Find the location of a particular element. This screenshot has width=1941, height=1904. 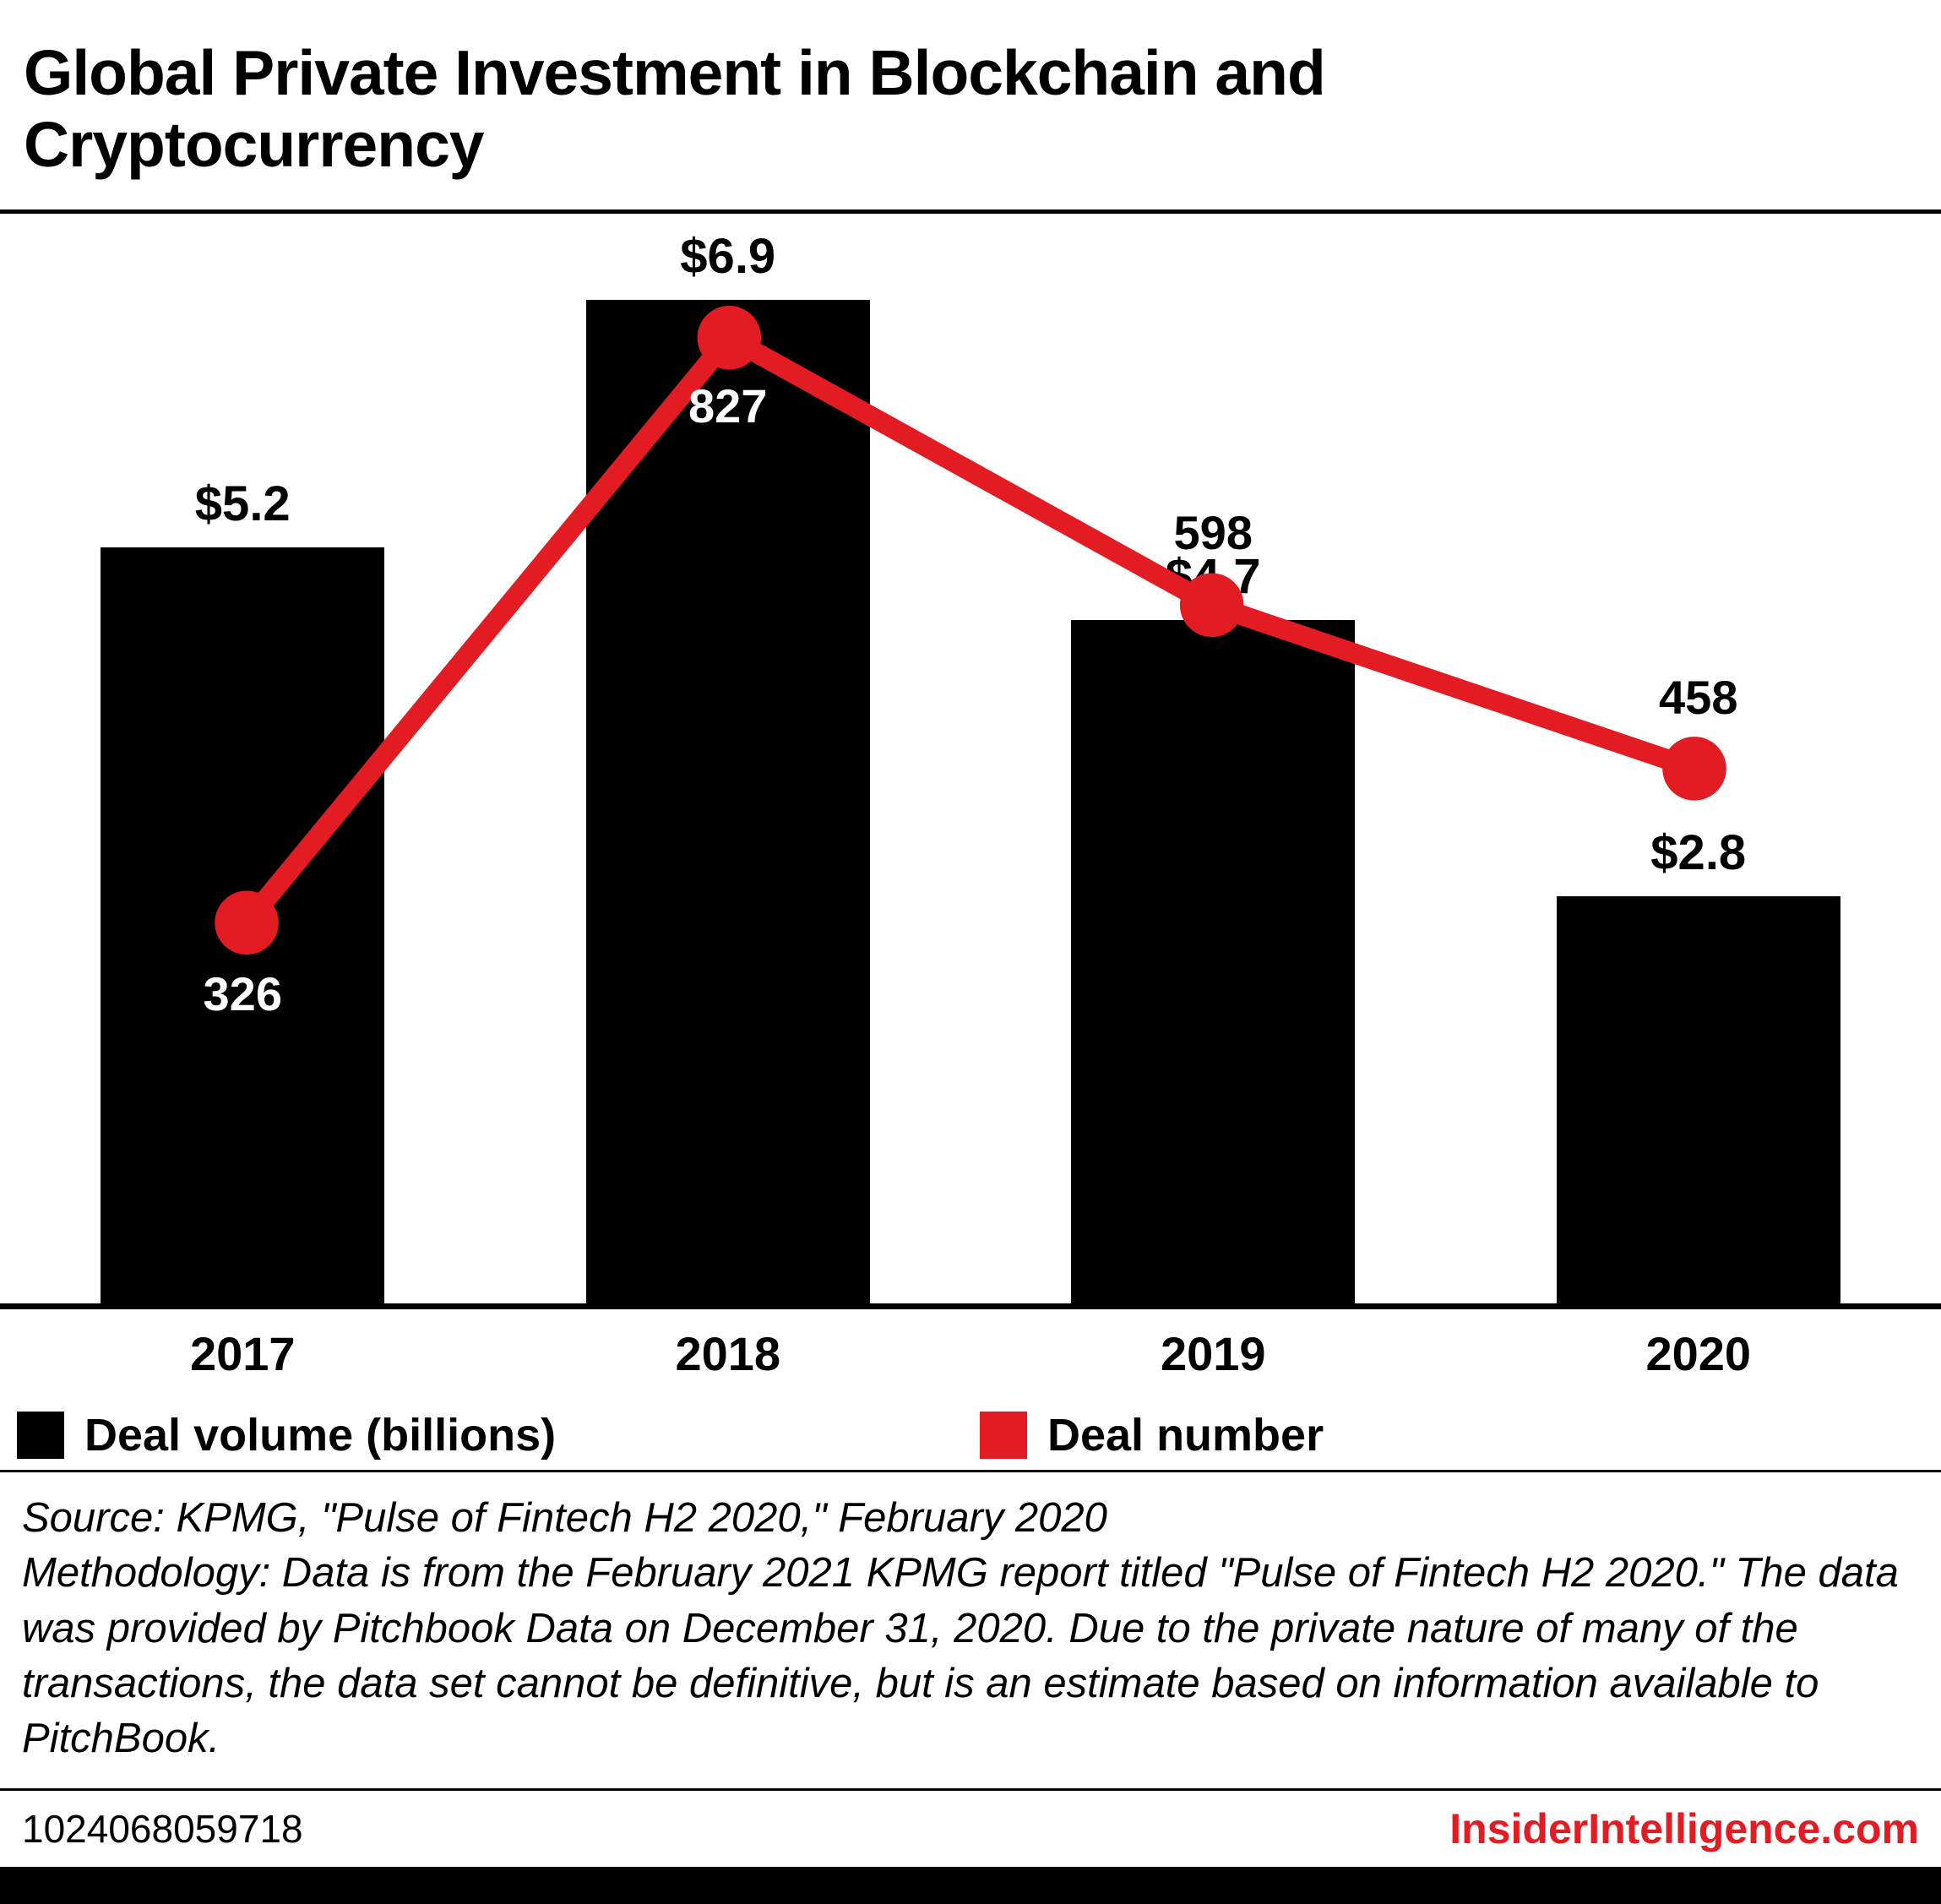

bar-2019 is located at coordinates (1213, 961).